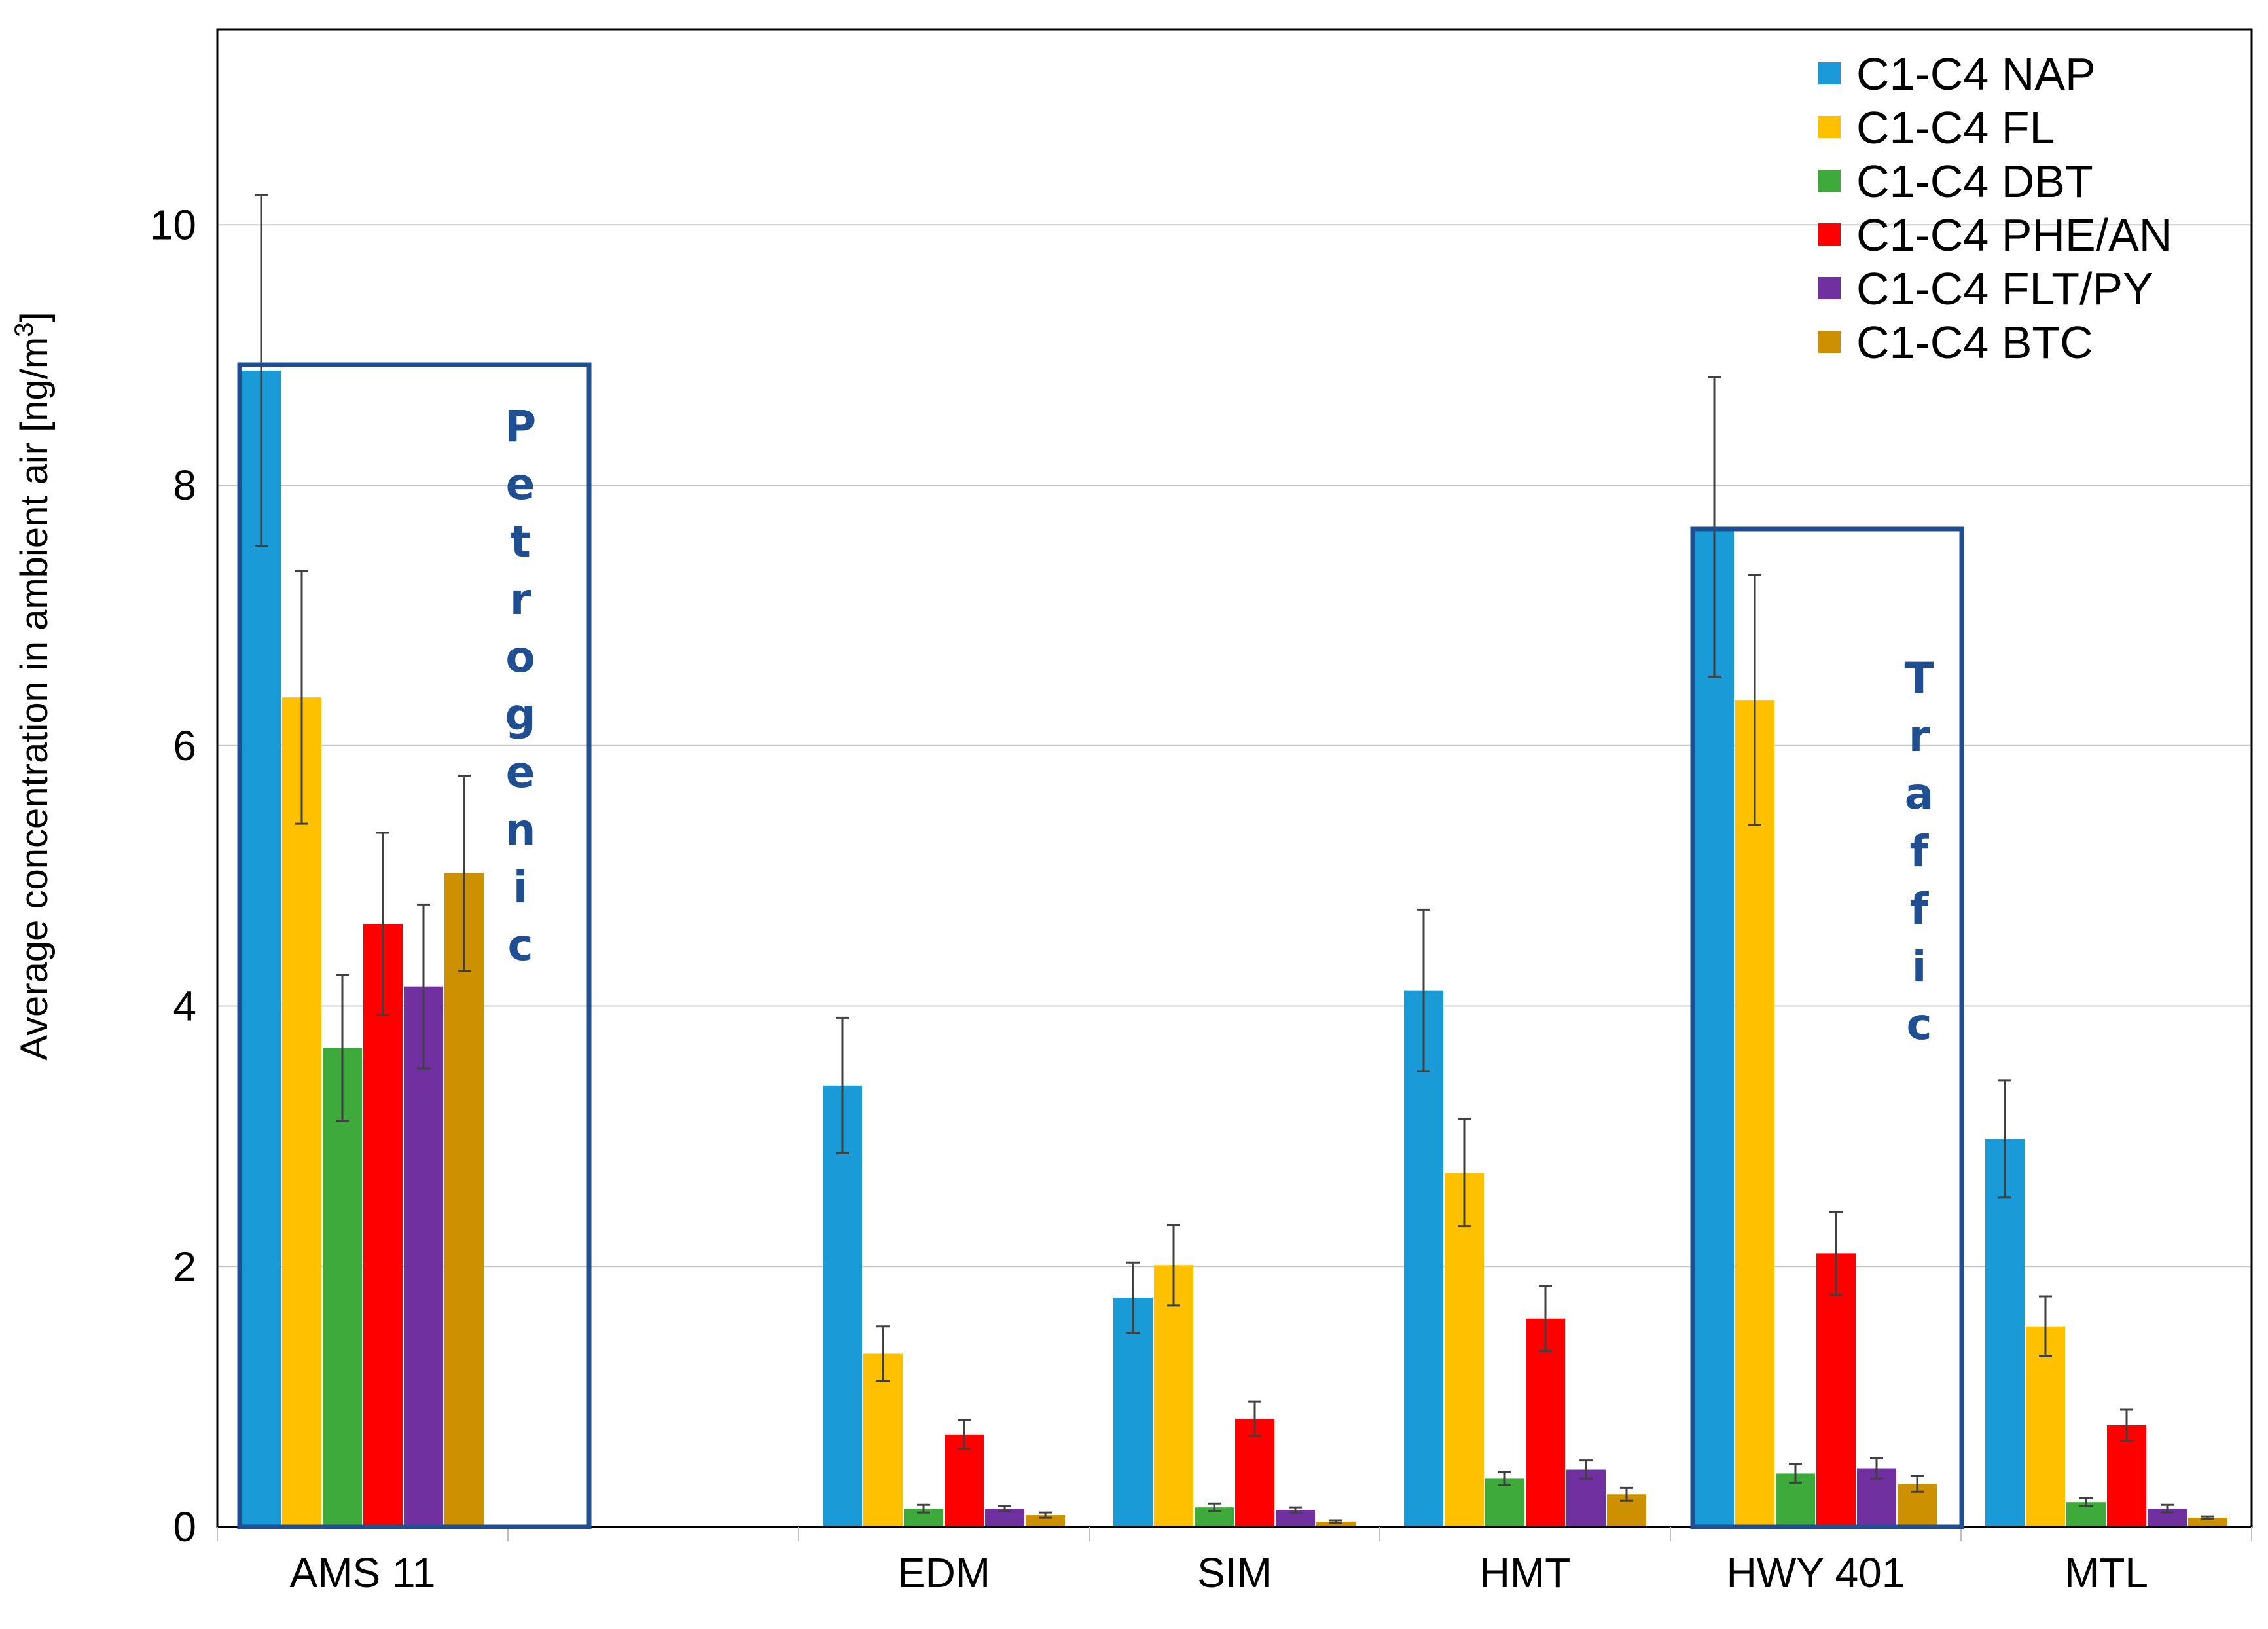 This screenshot has height=1629, width=2268. Describe the element at coordinates (943, 1573) in the screenshot. I see `x-tick-label: EDM` at that location.